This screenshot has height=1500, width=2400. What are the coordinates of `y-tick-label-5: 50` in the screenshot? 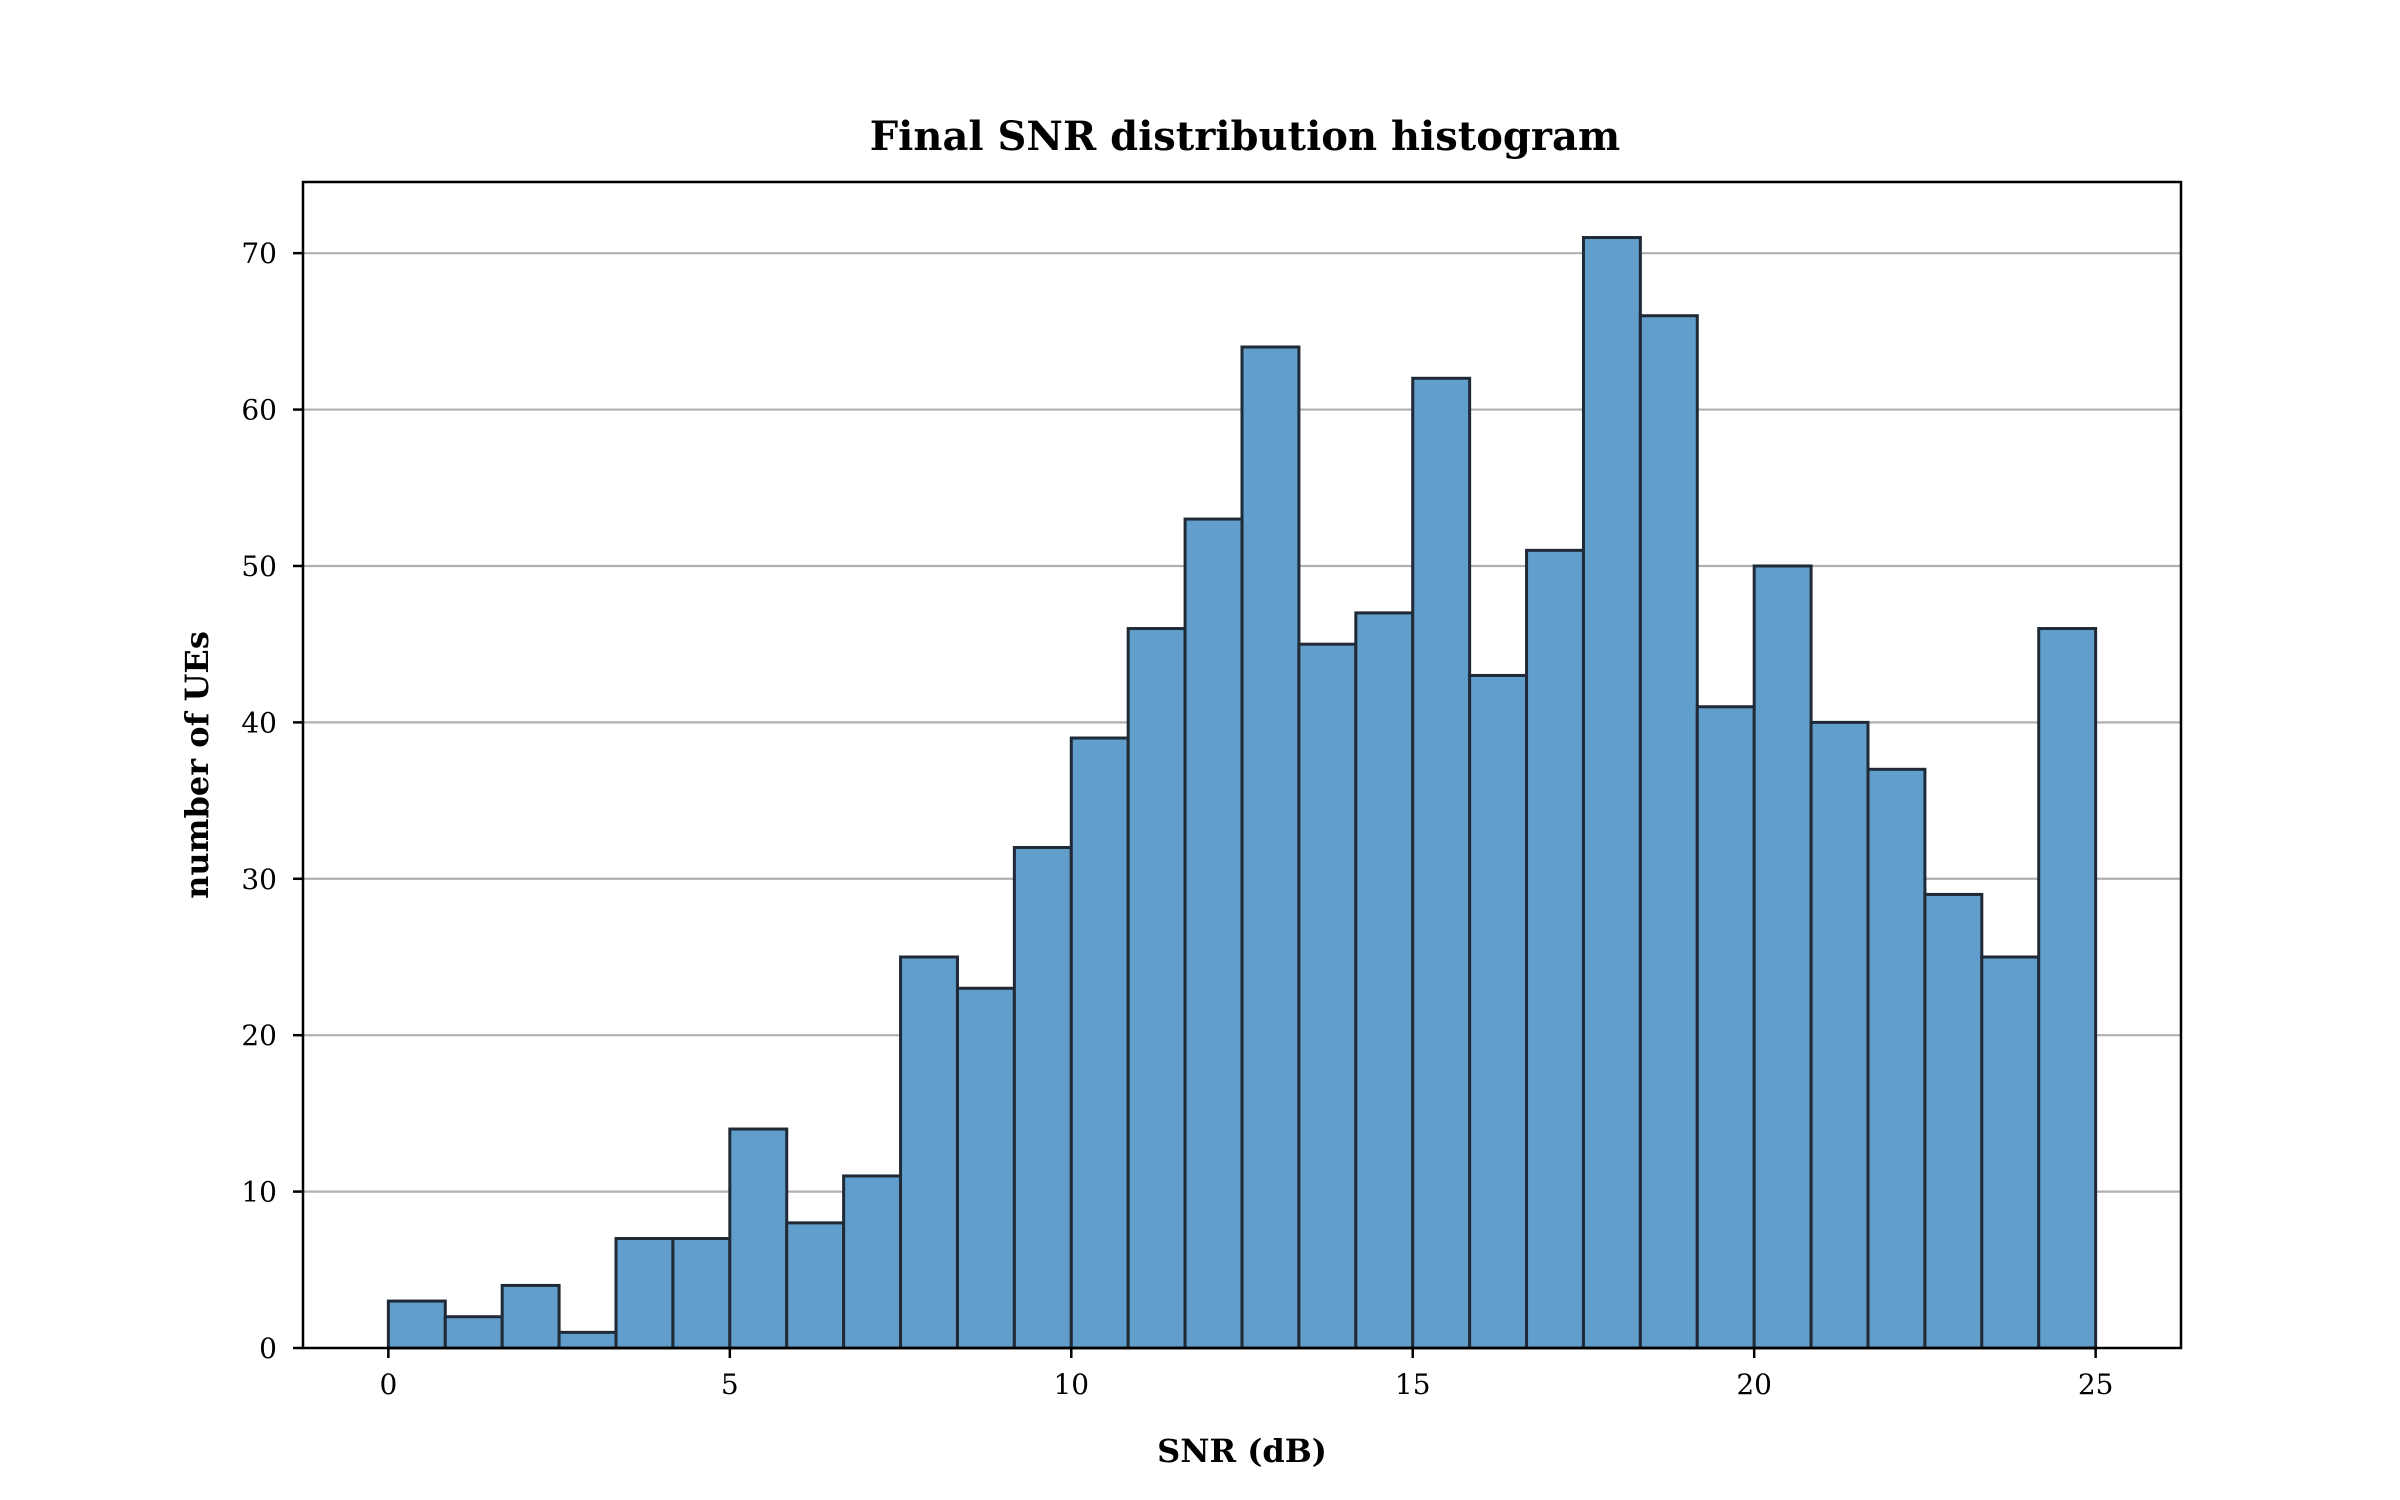 It's located at (259, 566).